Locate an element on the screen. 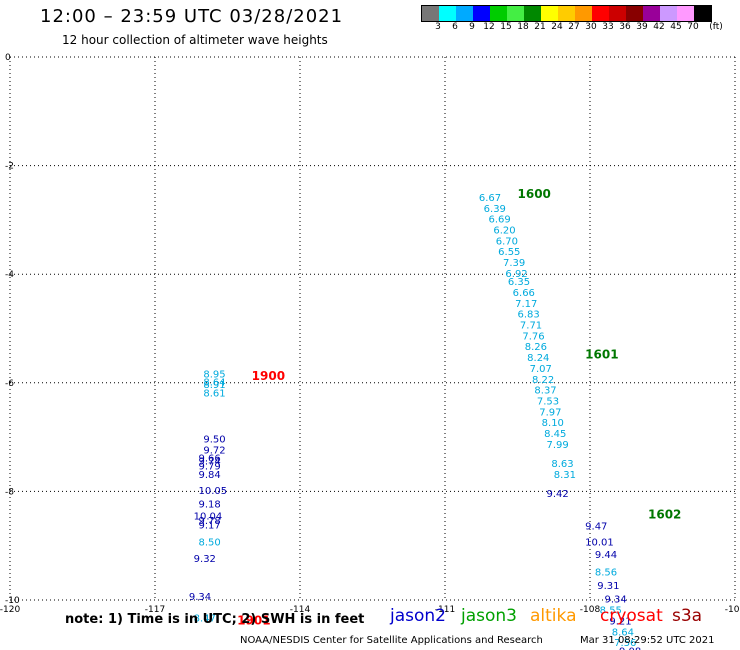  wave-height-point: 9.84 is located at coordinates (210, 475).